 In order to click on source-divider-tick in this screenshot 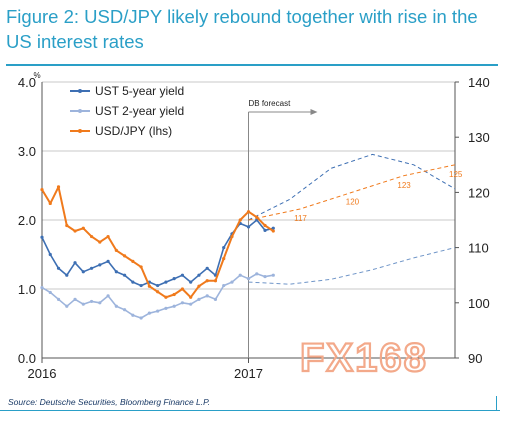, I will do `click(496, 403)`.